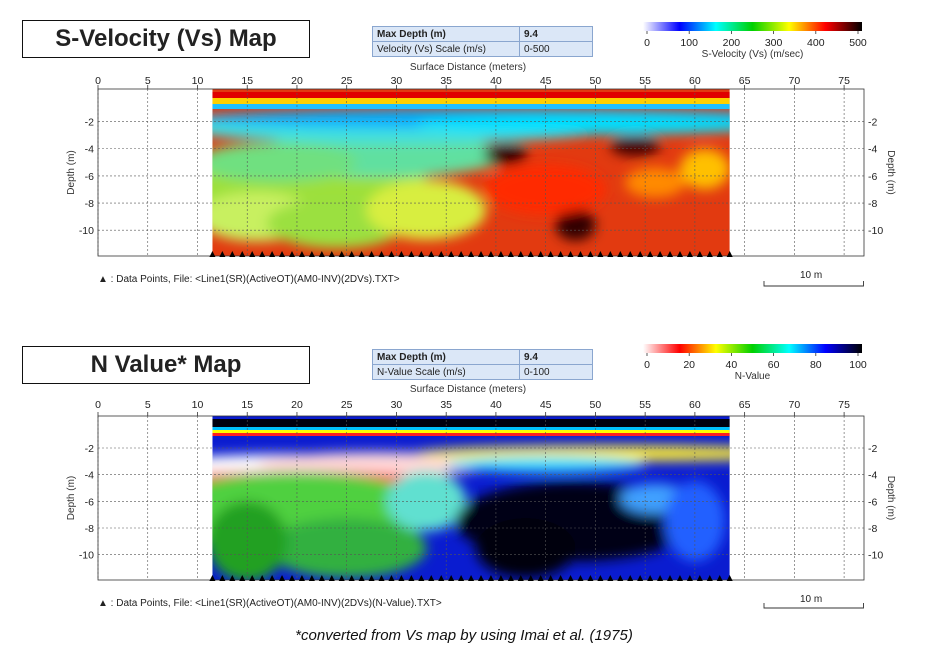 This screenshot has width=928, height=650. I want to click on vs-map-title: S-Velocity (Vs) Map, so click(166, 39).